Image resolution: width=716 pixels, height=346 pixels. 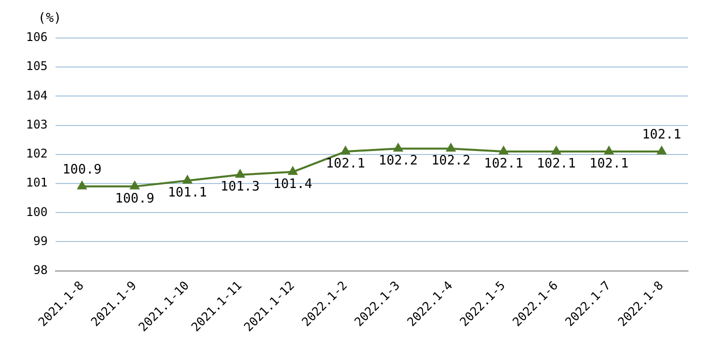 I want to click on data-label: 101.4, so click(x=293, y=184).